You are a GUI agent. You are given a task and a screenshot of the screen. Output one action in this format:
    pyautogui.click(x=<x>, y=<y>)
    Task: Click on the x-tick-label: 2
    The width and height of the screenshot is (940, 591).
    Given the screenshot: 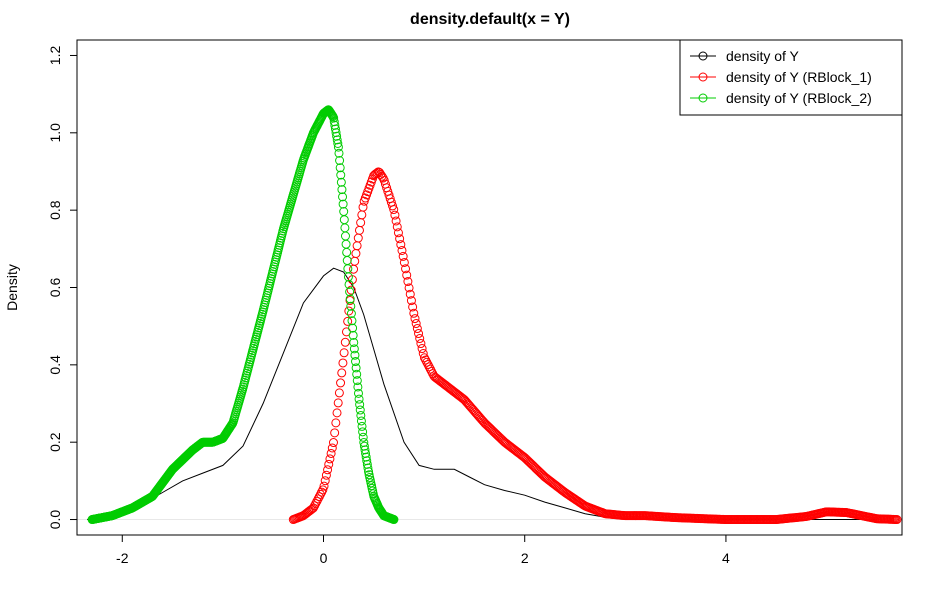 What is the action you would take?
    pyautogui.click(x=525, y=558)
    